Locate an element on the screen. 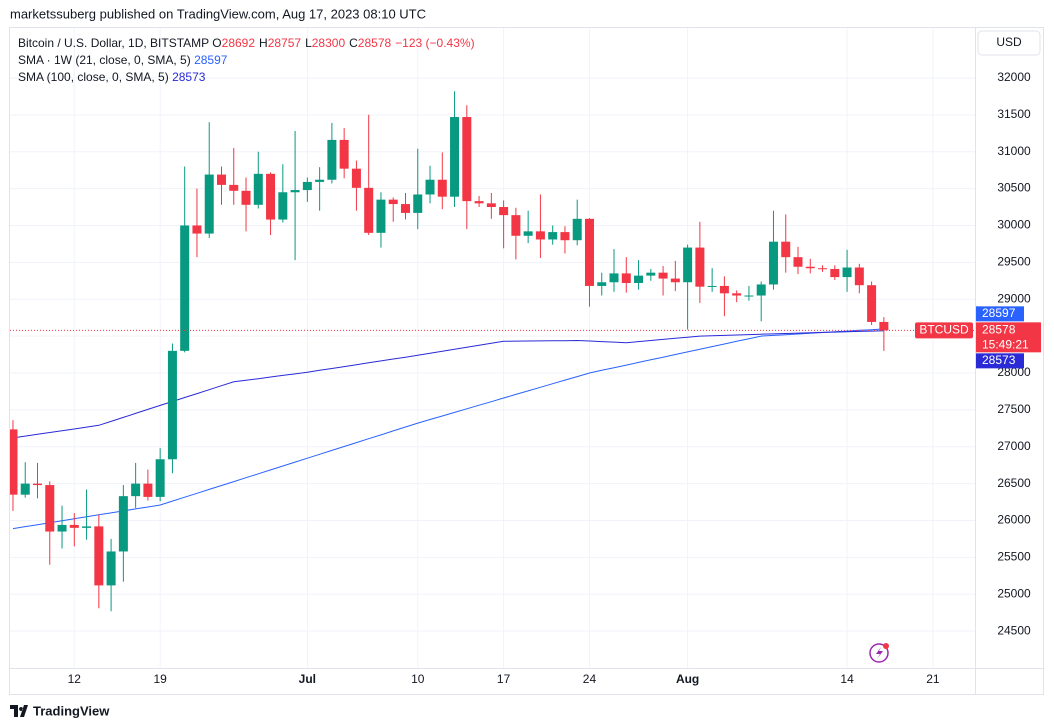 The width and height of the screenshot is (1054, 728). x-tick-label: 24 is located at coordinates (590, 679).